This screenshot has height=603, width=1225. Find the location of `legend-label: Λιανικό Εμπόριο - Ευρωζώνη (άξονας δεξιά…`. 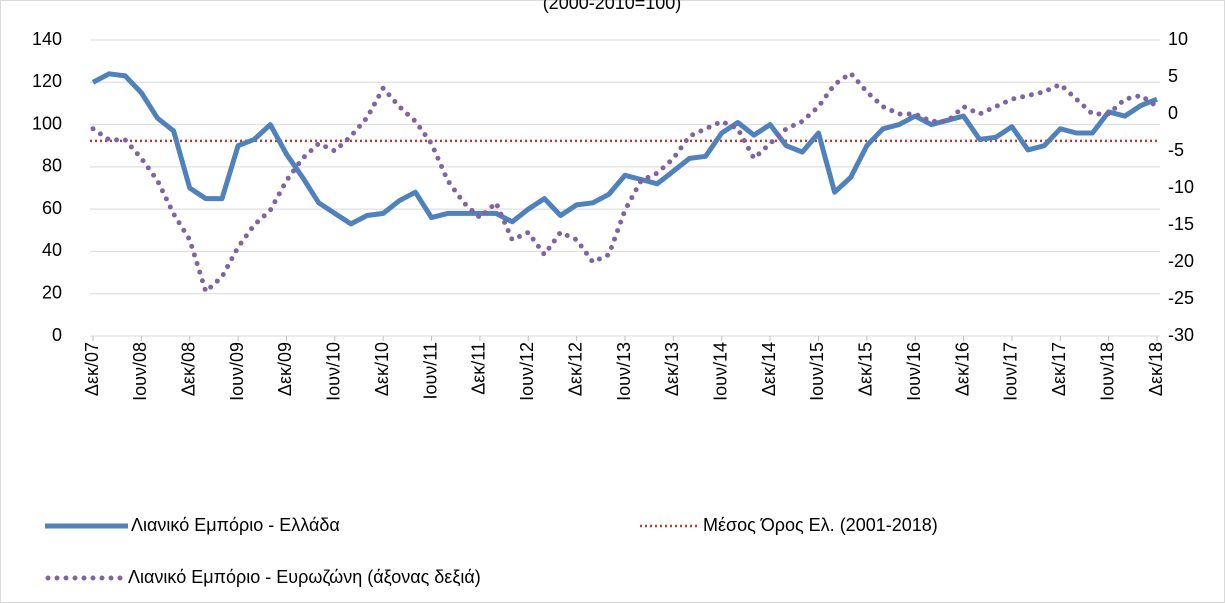

legend-label: Λιανικό Εμπόριο - Ευρωζώνη (άξονας δεξιά… is located at coordinates (304, 577).